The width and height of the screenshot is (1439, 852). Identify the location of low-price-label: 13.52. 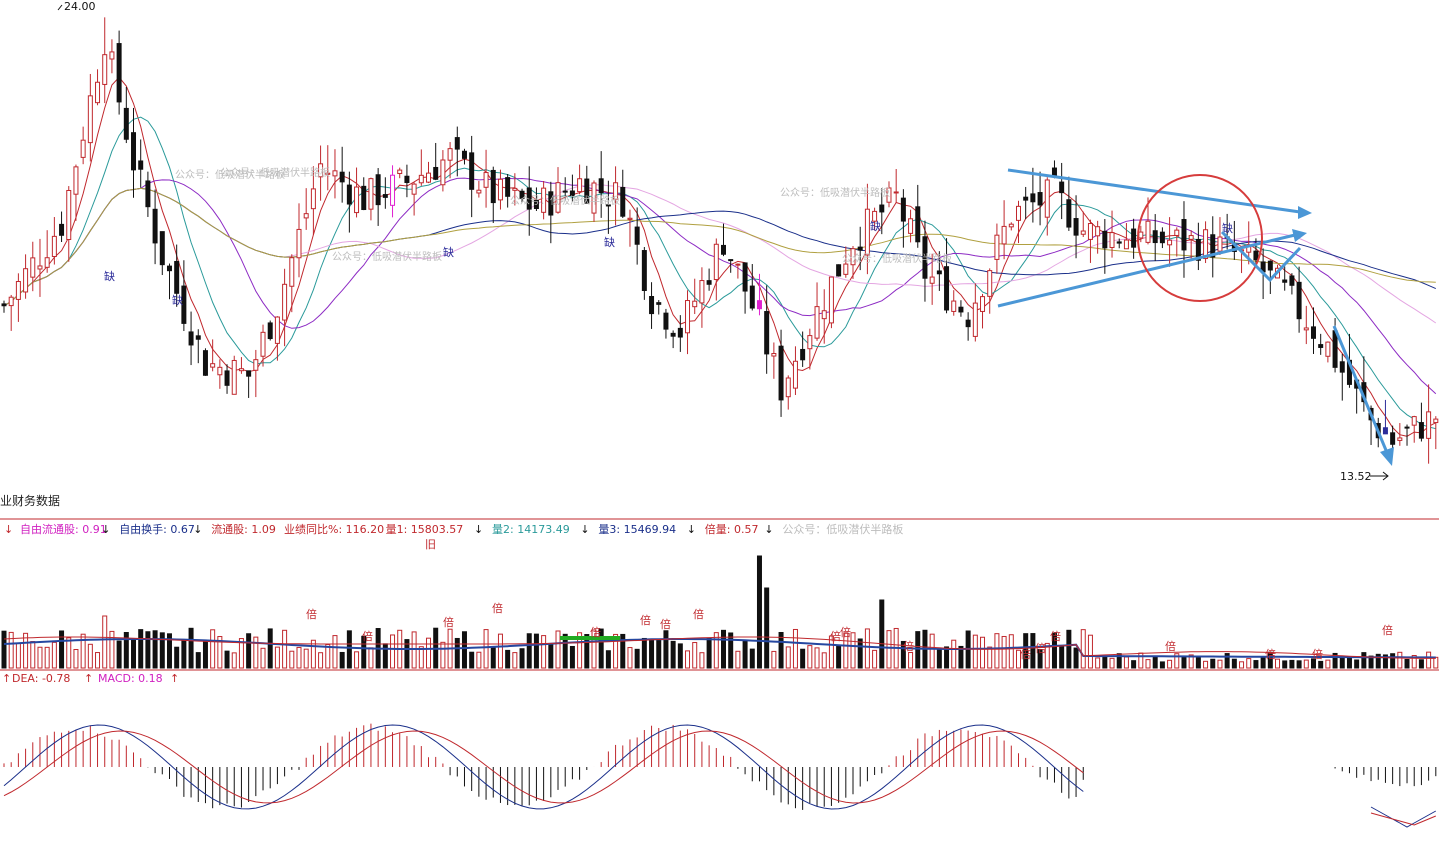
(1356, 476).